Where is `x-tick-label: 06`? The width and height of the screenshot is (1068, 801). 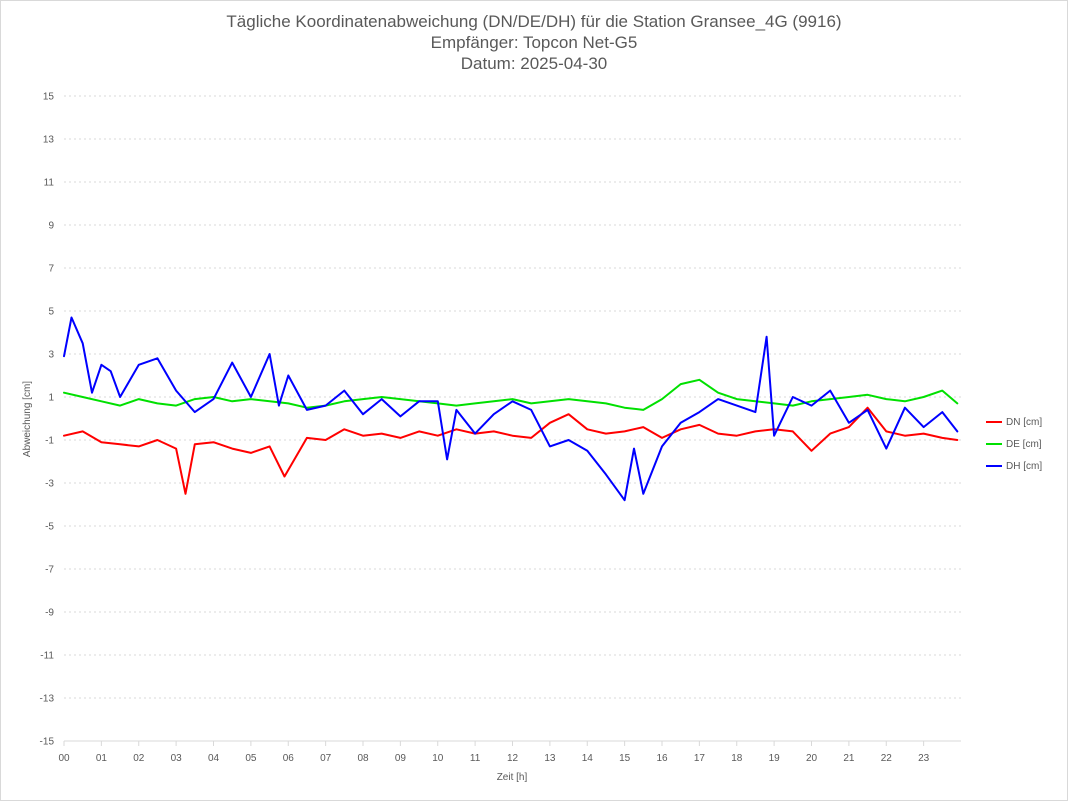
x-tick-label: 06 is located at coordinates (289, 758).